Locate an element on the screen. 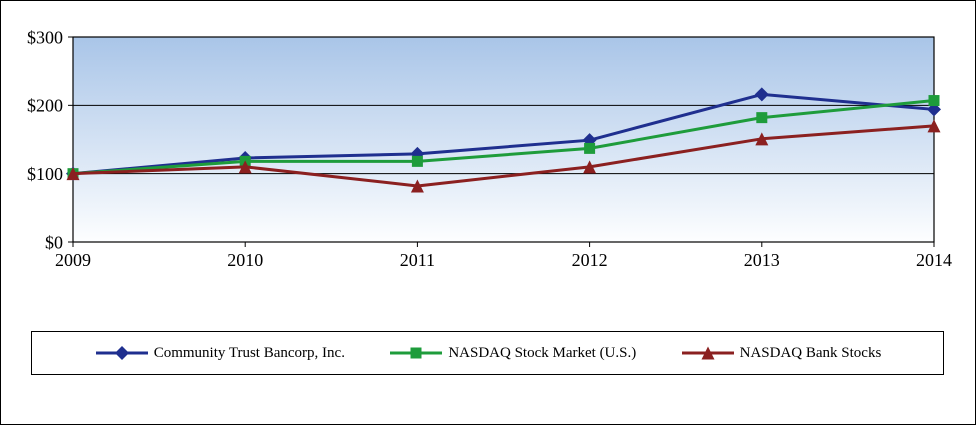 The image size is (976, 425). y-tick-label: $100 is located at coordinates (45, 174).